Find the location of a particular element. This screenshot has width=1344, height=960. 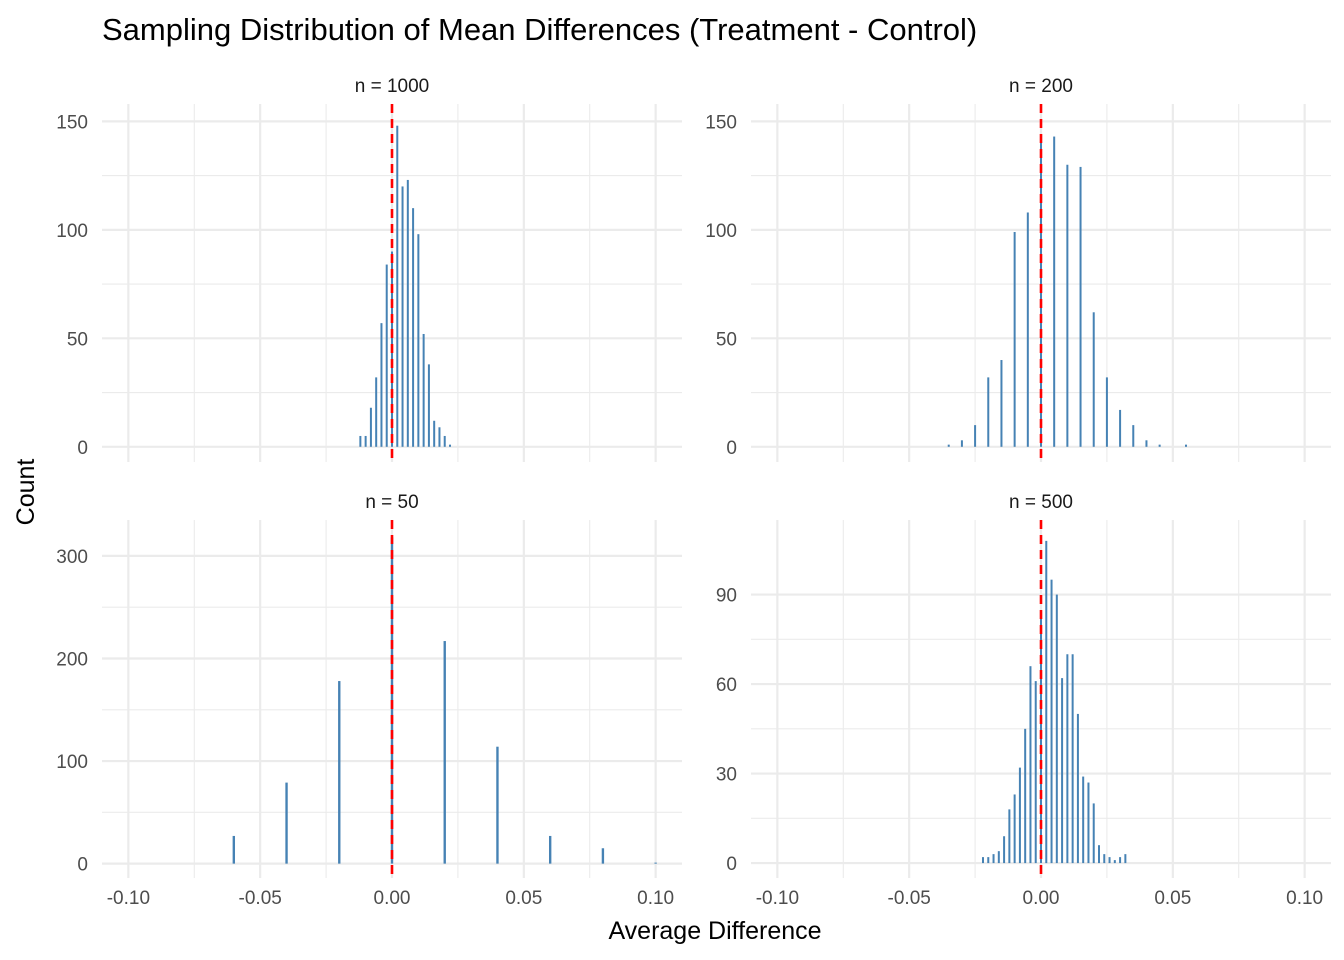

x-tick-label: -0.05 is located at coordinates (260, 898).